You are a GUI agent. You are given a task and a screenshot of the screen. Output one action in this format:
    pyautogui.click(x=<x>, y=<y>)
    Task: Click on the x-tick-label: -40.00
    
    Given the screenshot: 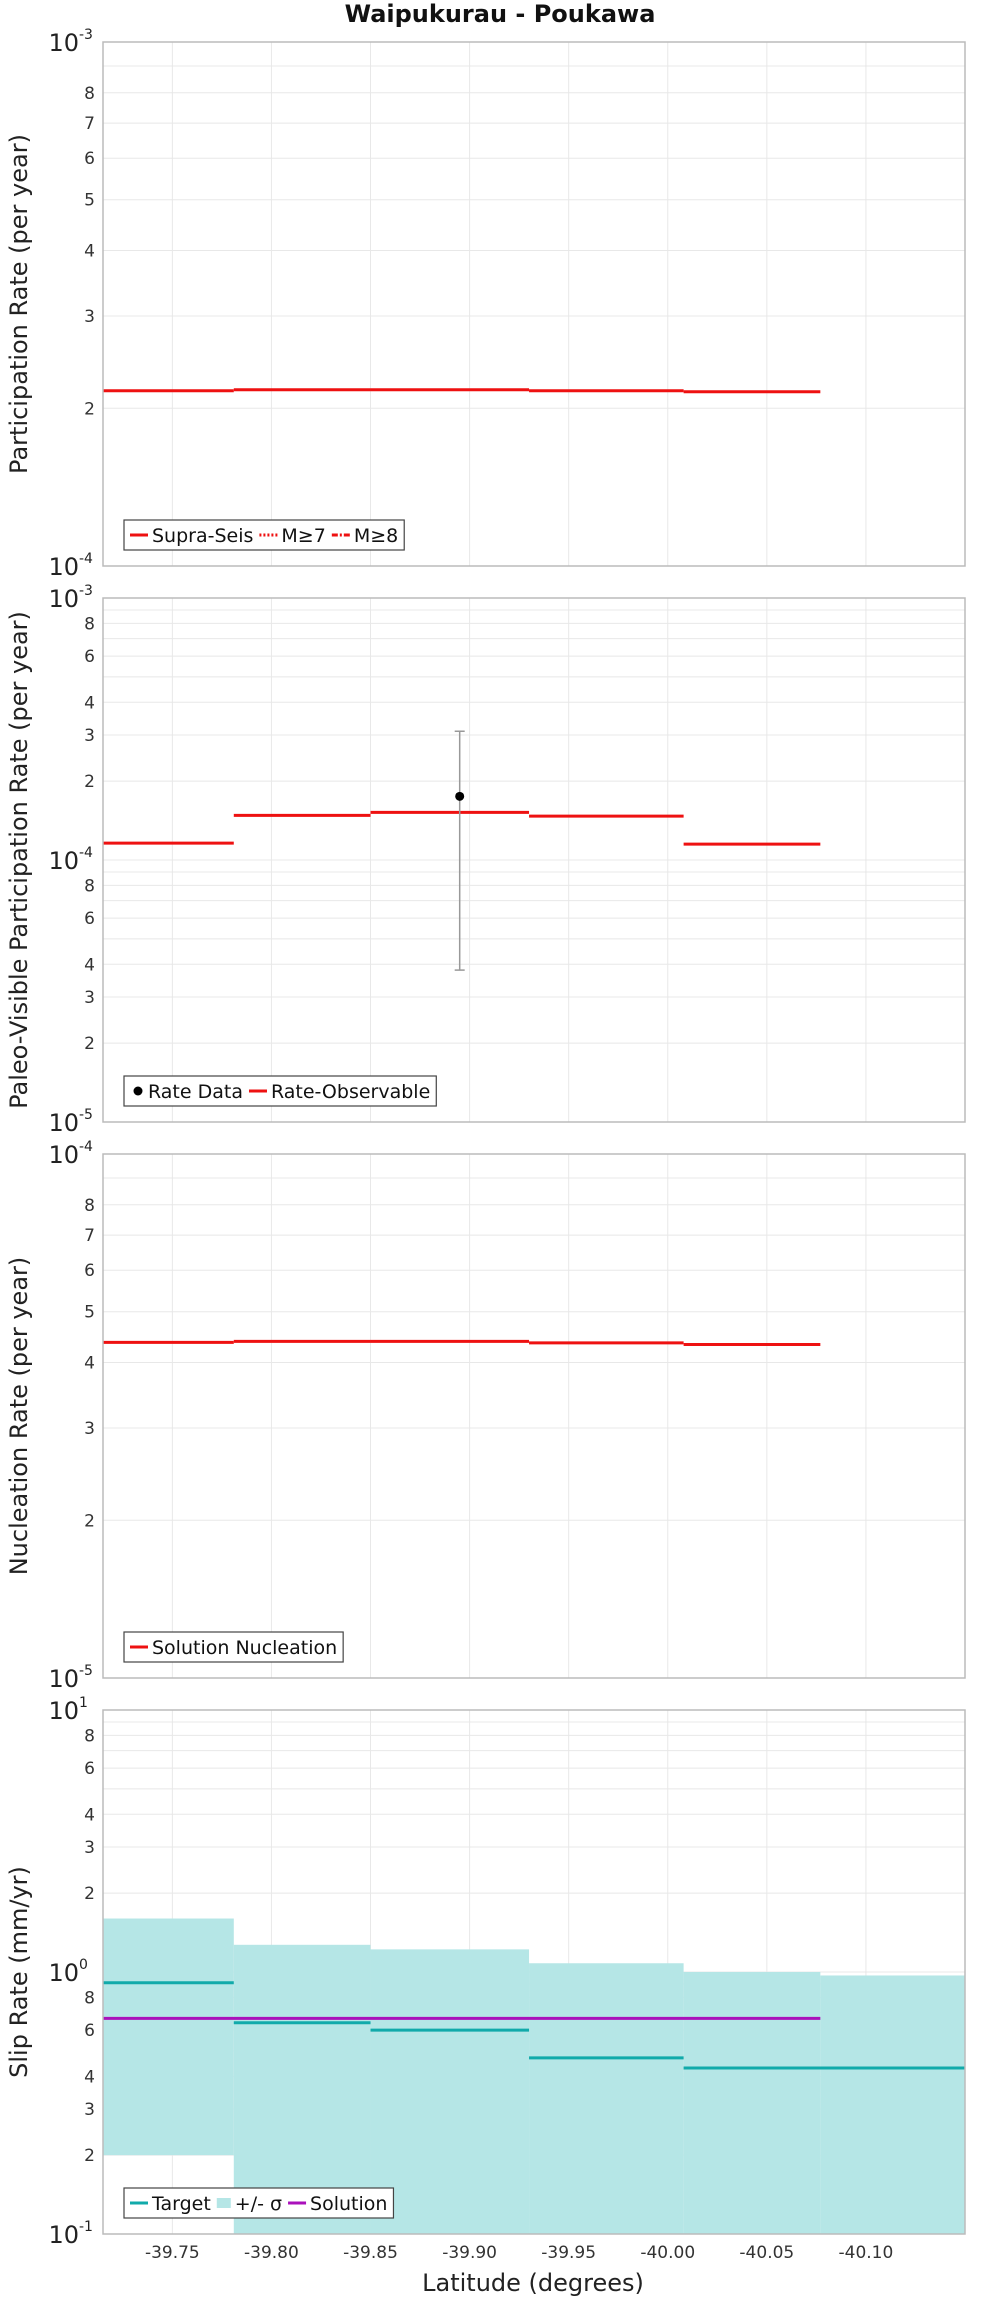 What is the action you would take?
    pyautogui.click(x=667, y=2253)
    